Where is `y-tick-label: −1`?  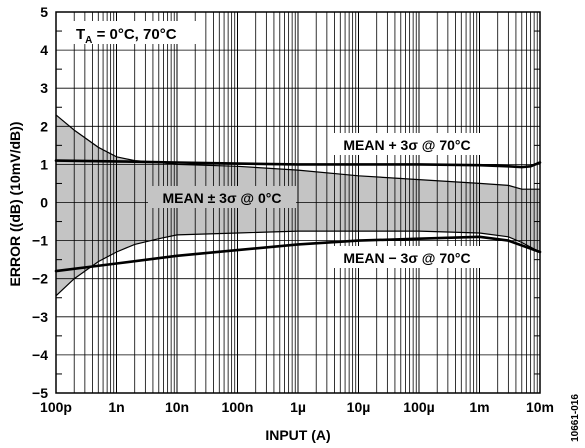
y-tick-label: −1 is located at coordinates (40, 241).